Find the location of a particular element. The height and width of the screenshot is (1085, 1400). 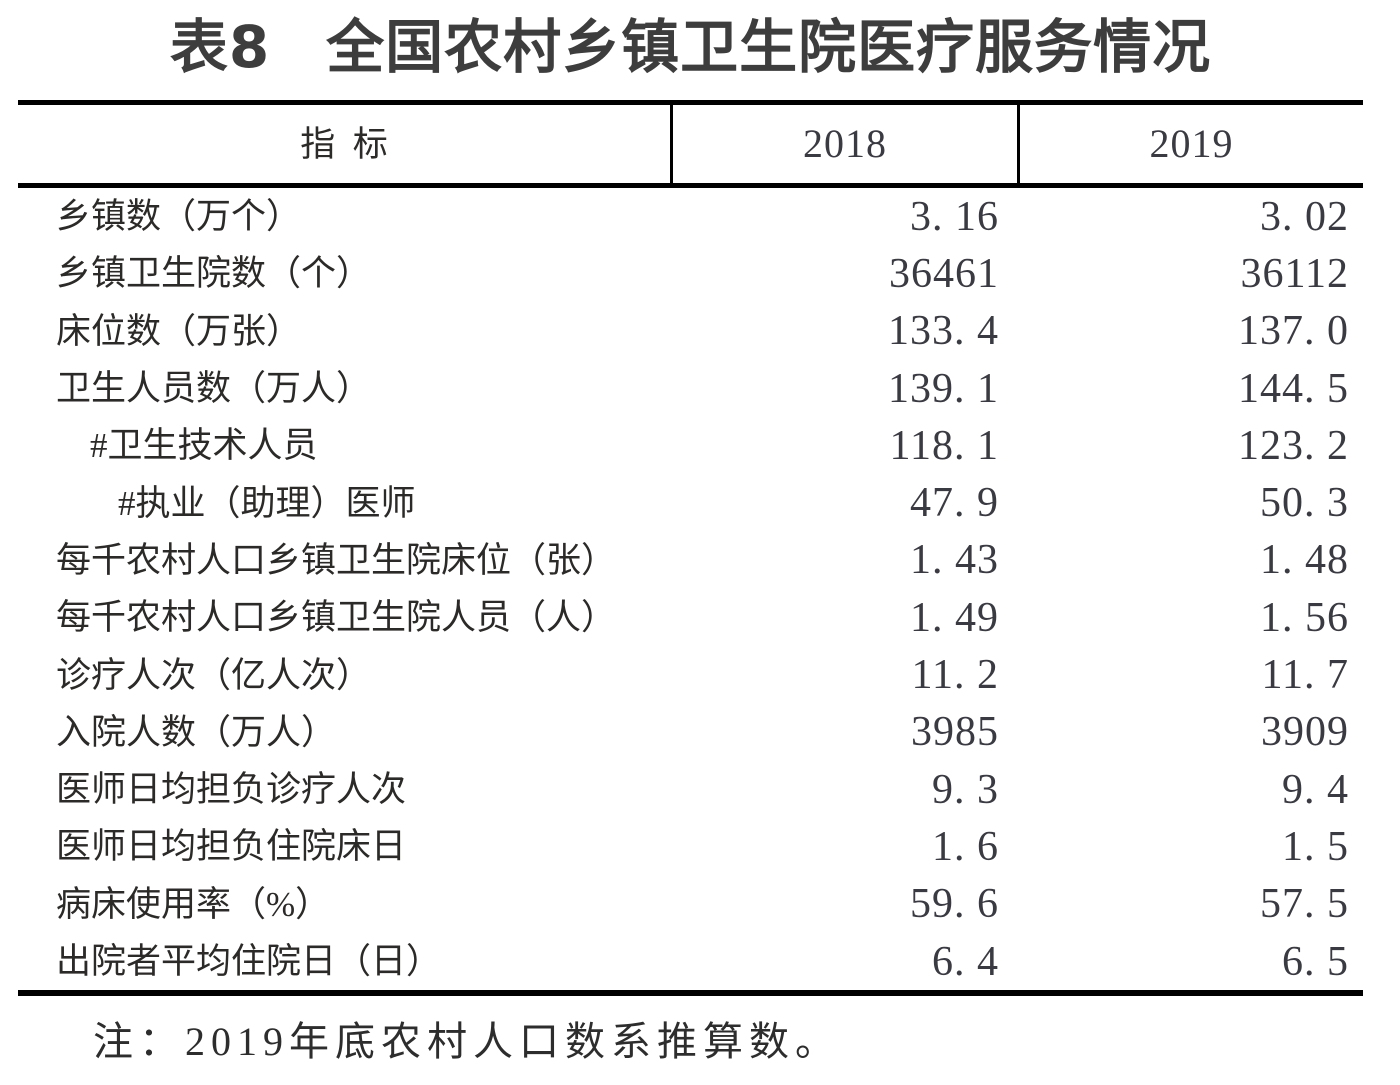

table-row: #执业（助理）医师 47. 9 50. 3 is located at coordinates (690, 502).